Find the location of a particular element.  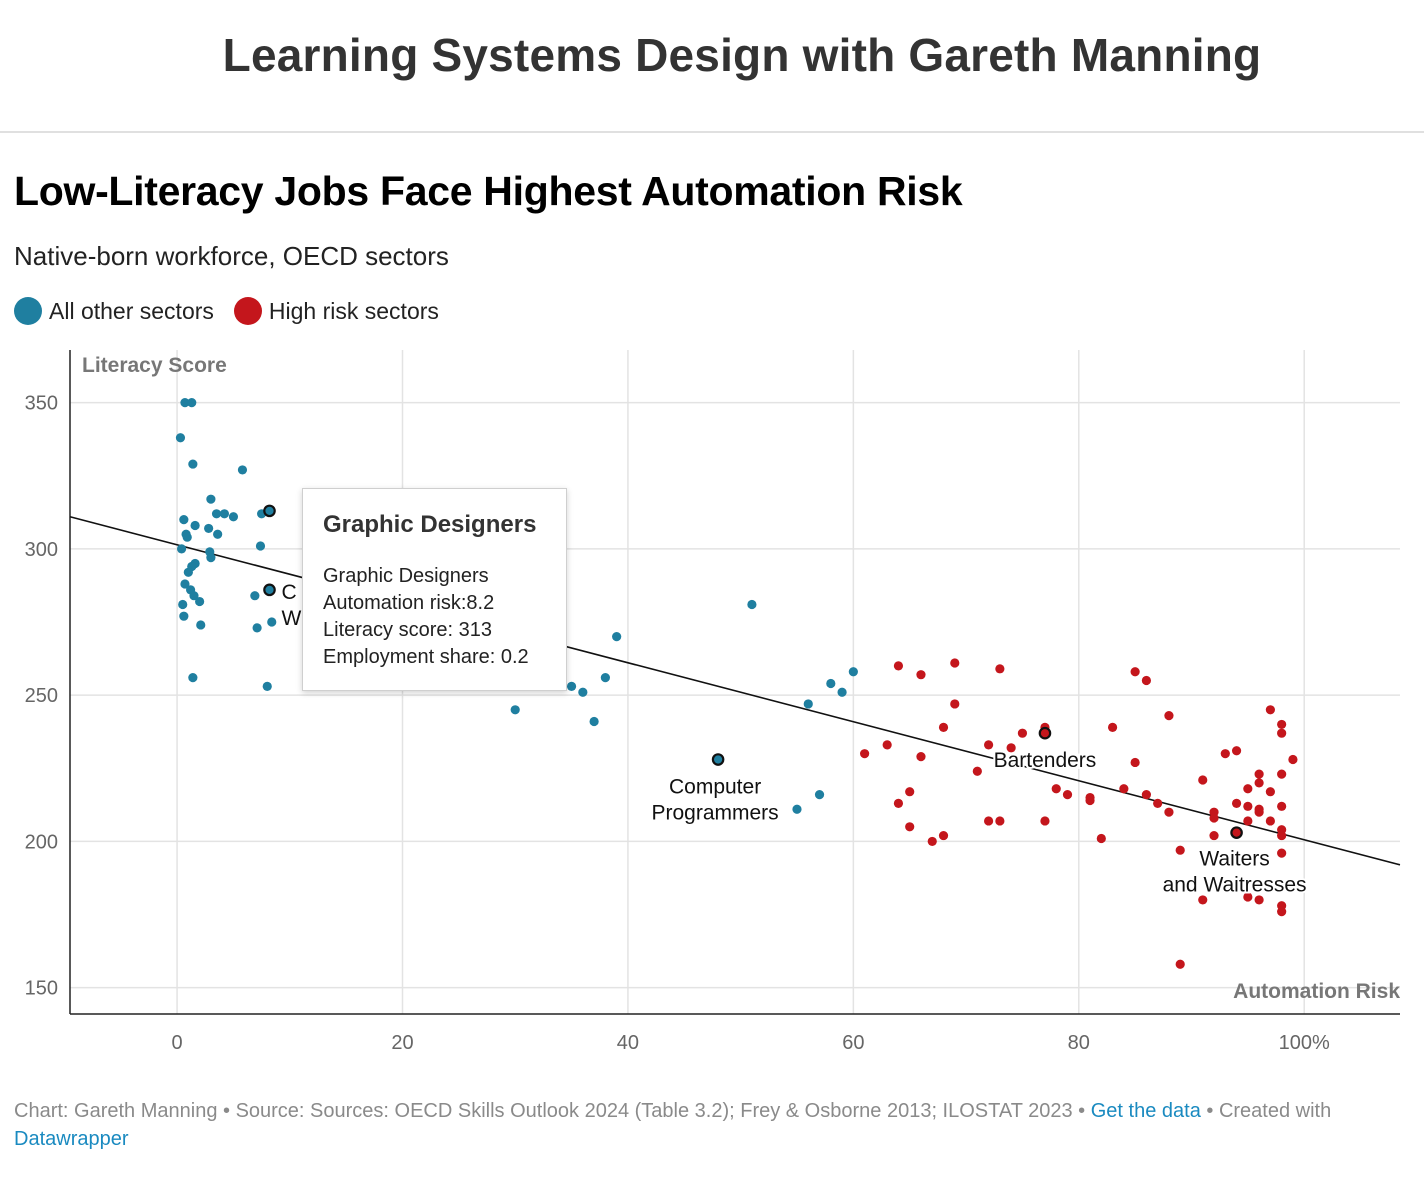

annotation-label: Programmers is located at coordinates (714, 813).